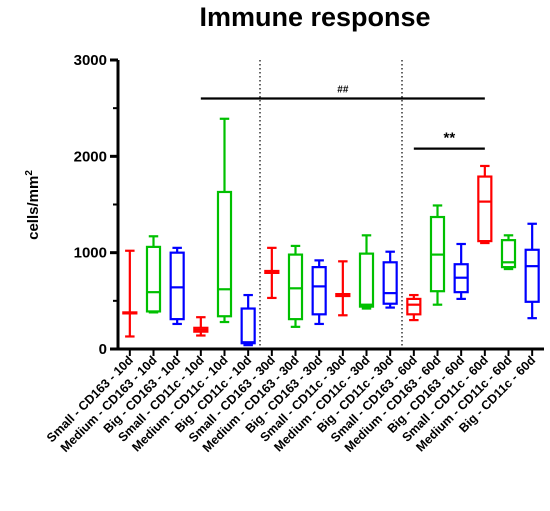  I want to click on significance-label: ##, so click(343, 90).